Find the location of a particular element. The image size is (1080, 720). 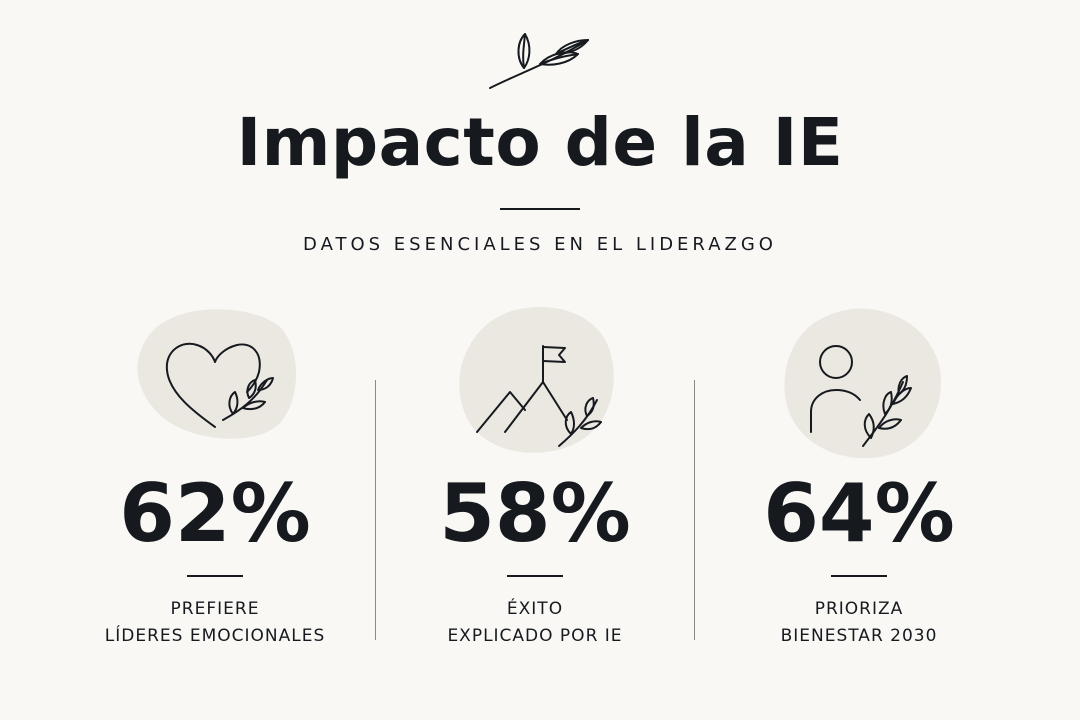

heart-with-leaves-icon is located at coordinates (219, 385).